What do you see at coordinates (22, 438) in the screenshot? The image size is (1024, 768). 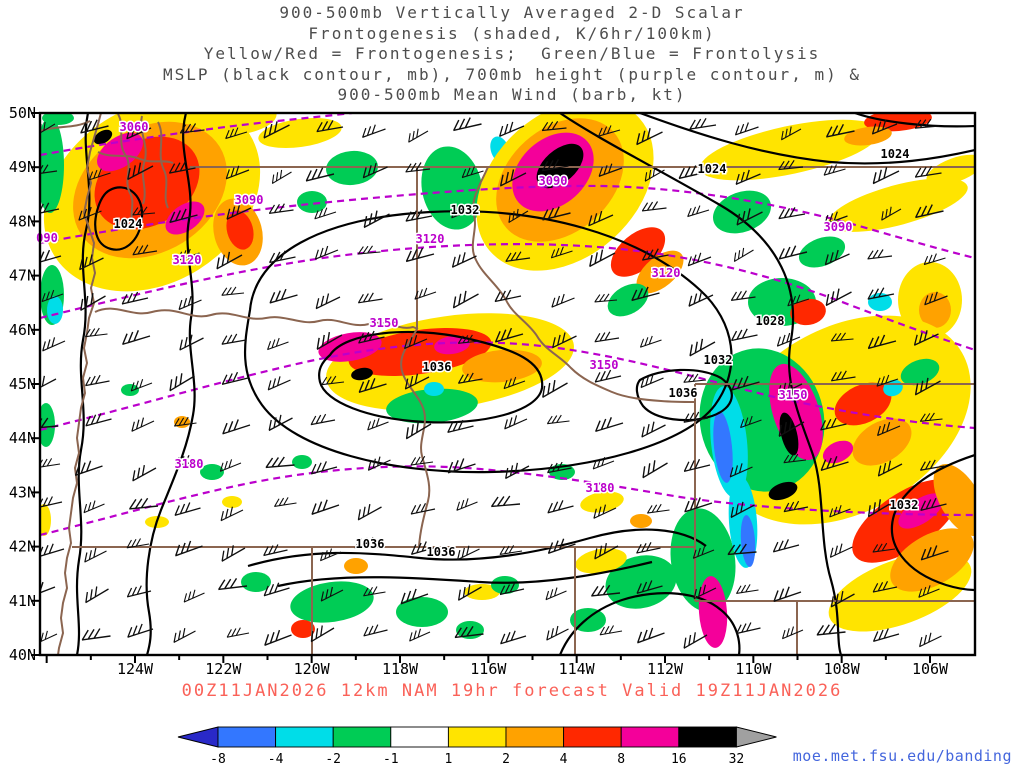 I see `lat-axis-label: 44N` at bounding box center [22, 438].